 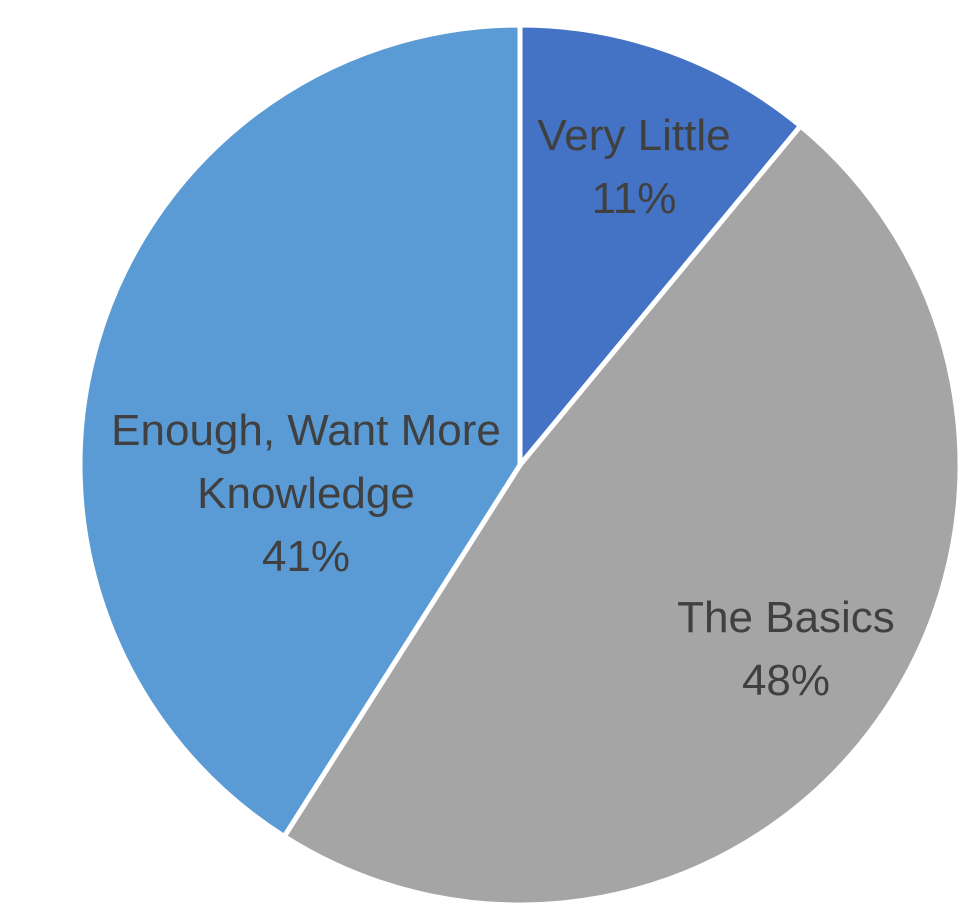 I want to click on pie-label-name: Very Little, so click(x=633, y=135).